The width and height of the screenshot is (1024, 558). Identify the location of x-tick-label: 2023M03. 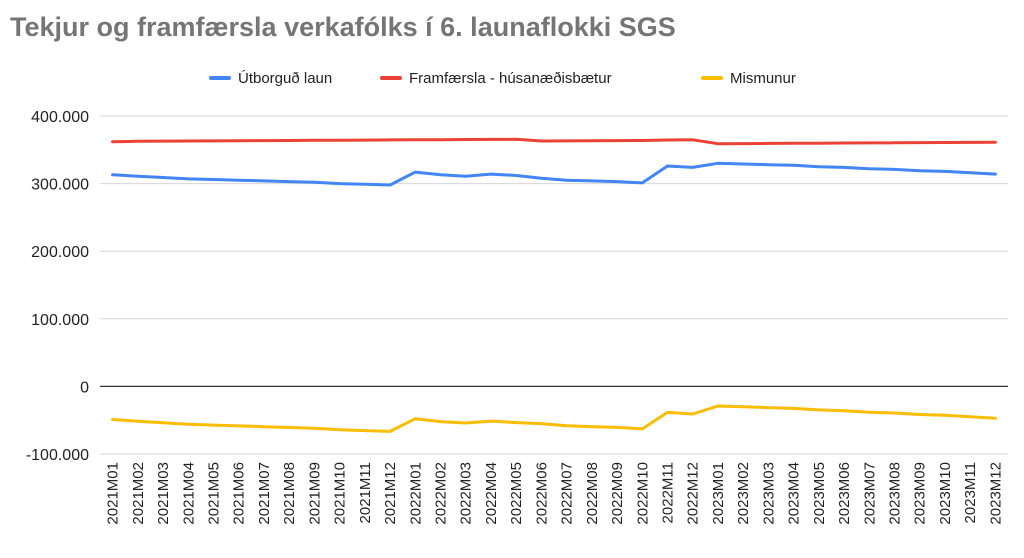
(768, 493).